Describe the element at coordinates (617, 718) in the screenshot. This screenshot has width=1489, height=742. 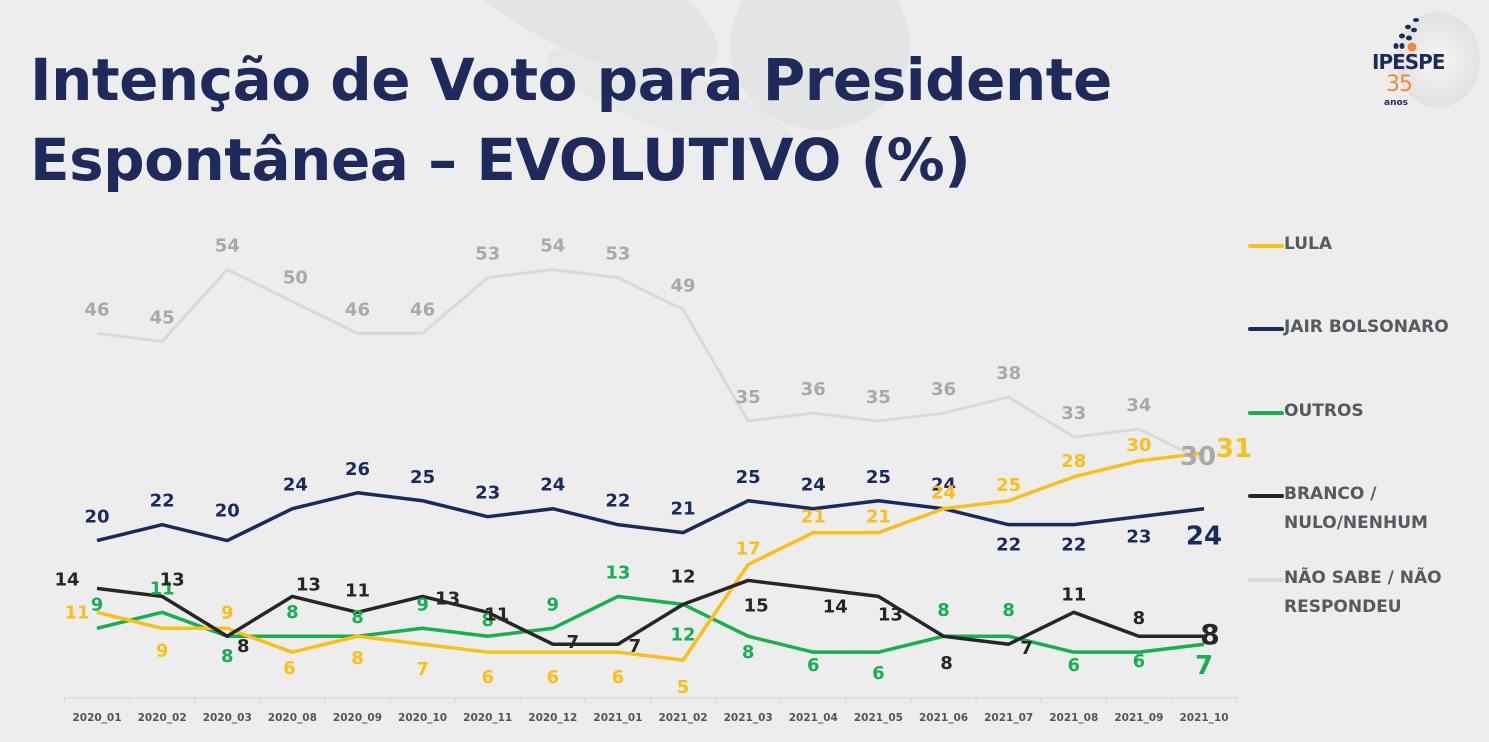
I see `x-tick-label: 2021_01` at that location.